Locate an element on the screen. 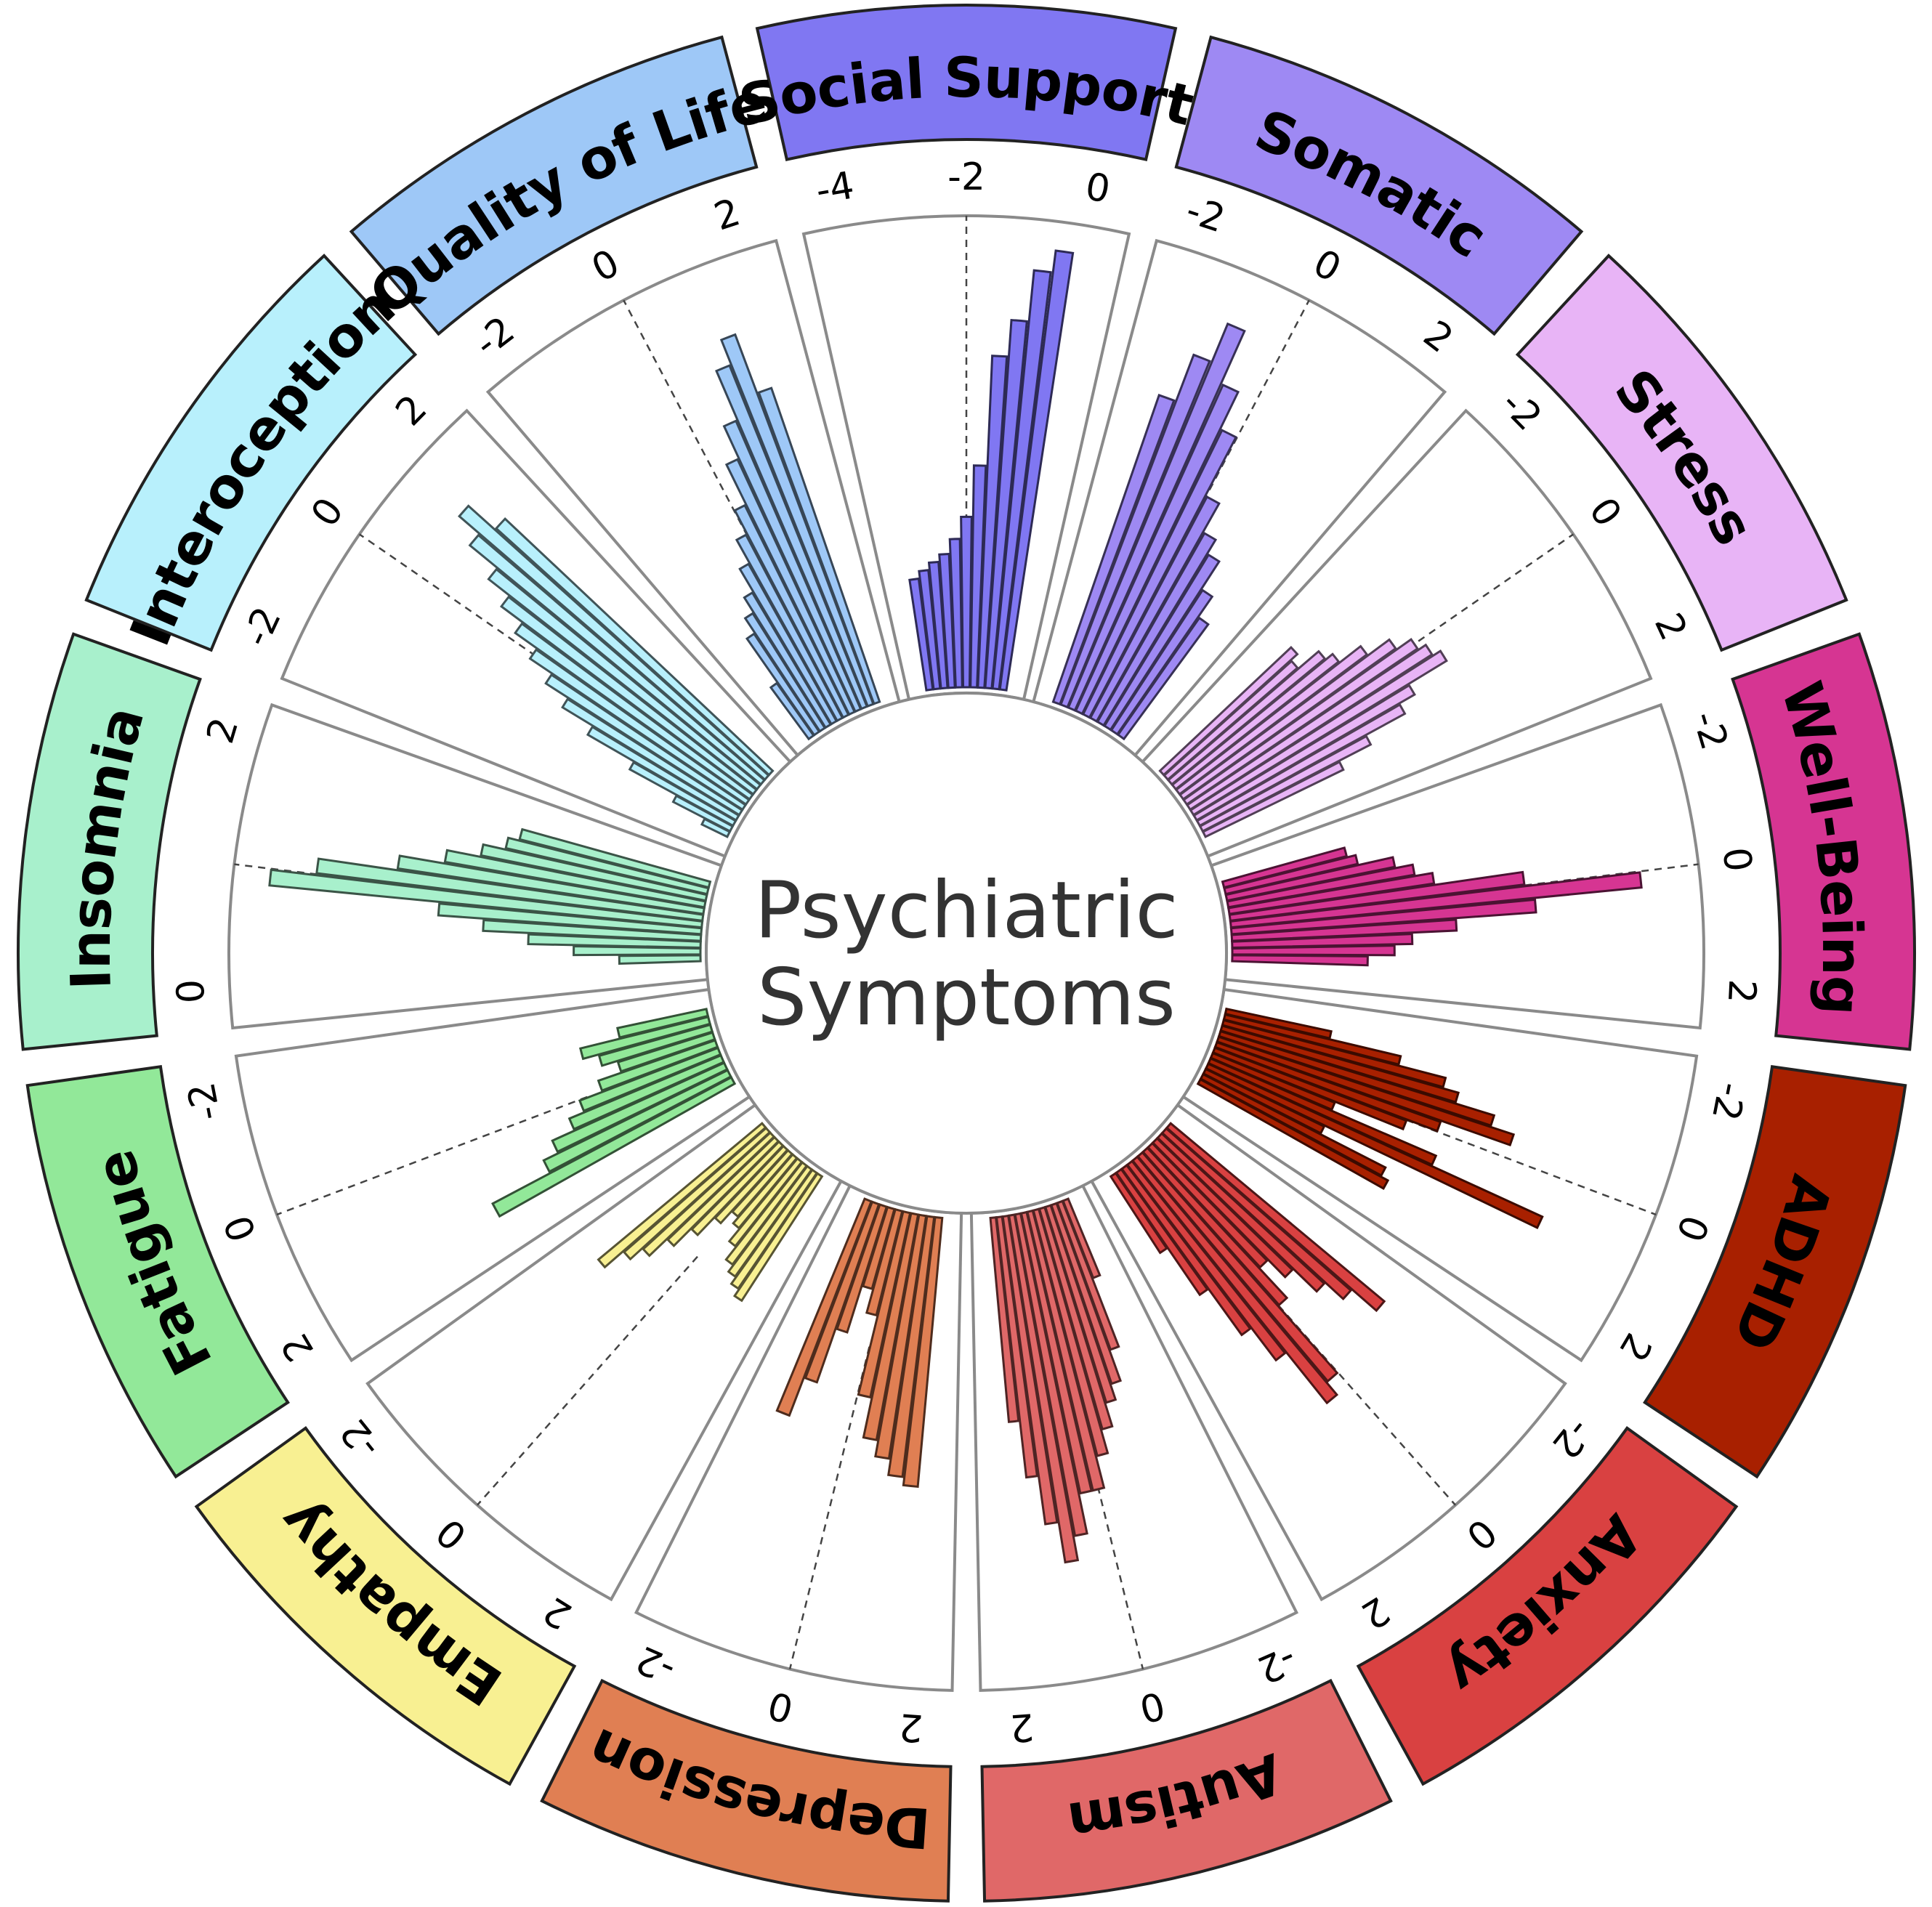 The height and width of the screenshot is (1907, 1932). center-circle is located at coordinates (966, 953).